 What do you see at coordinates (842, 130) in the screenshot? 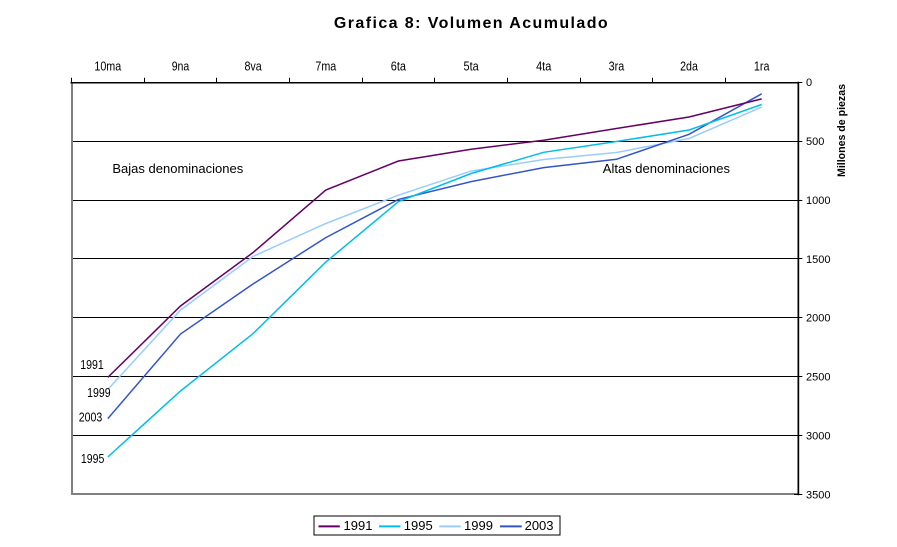
I see `svg-text: Millones de piezas` at bounding box center [842, 130].